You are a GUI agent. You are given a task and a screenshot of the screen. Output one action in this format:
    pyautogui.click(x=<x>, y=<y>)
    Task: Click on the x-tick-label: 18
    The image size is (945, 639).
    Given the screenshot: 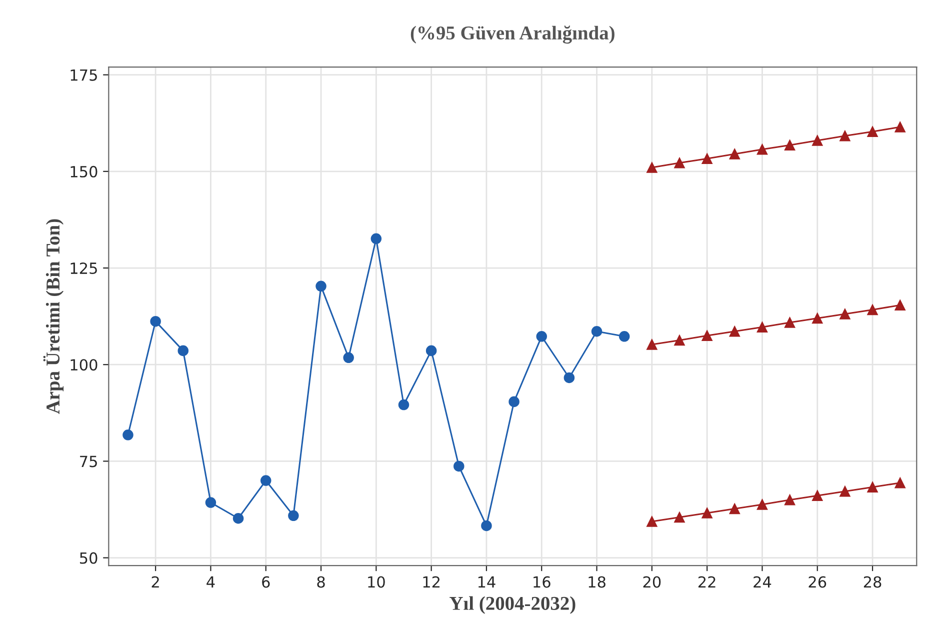 What is the action you would take?
    pyautogui.click(x=597, y=582)
    